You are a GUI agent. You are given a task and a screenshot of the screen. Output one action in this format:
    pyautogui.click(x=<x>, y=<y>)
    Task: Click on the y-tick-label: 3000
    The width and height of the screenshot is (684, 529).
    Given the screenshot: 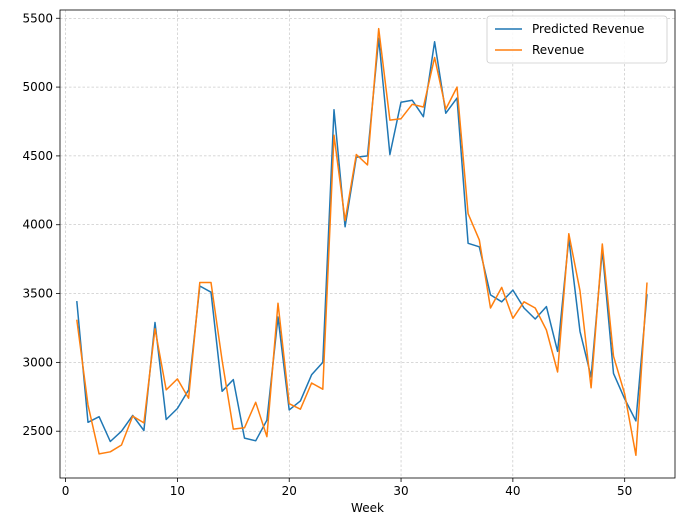 What is the action you would take?
    pyautogui.click(x=37, y=362)
    